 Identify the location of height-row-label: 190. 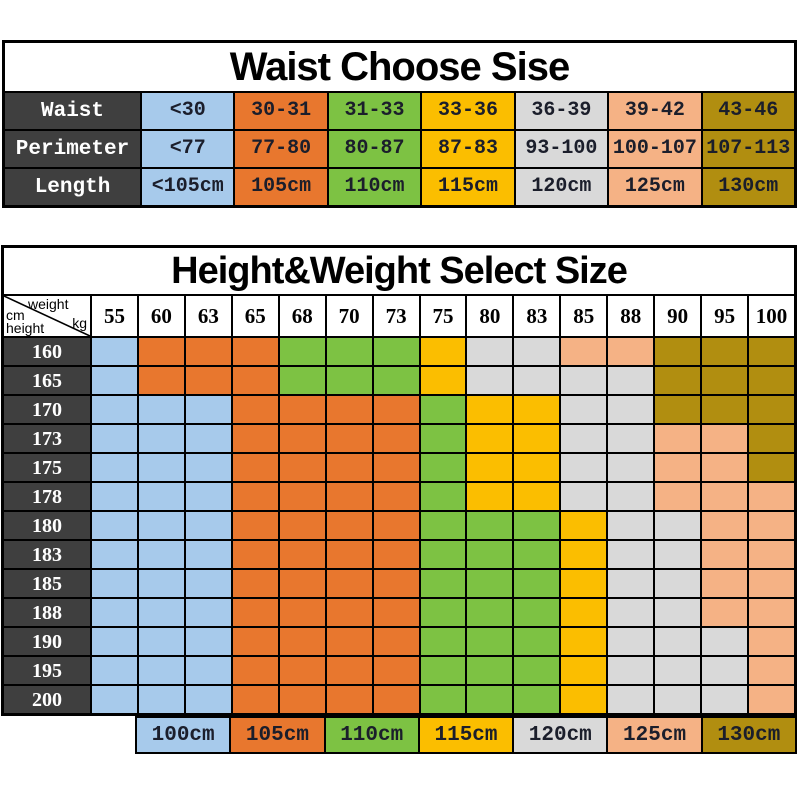
(47, 641).